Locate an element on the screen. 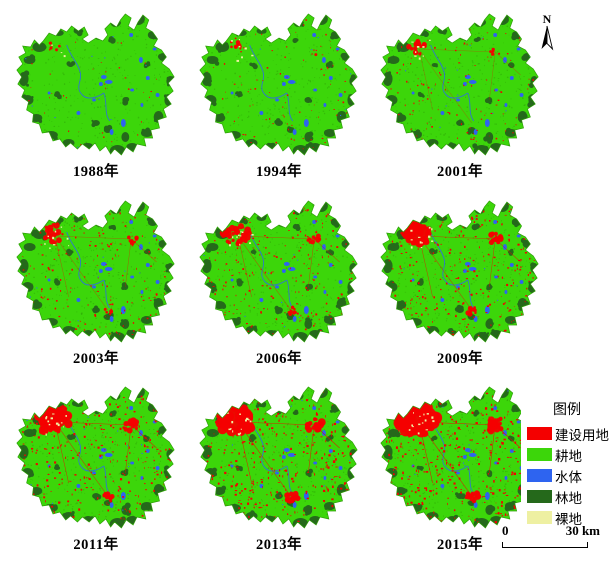 This screenshot has height=565, width=613. bare-land-label: 裸地 is located at coordinates (568, 519).